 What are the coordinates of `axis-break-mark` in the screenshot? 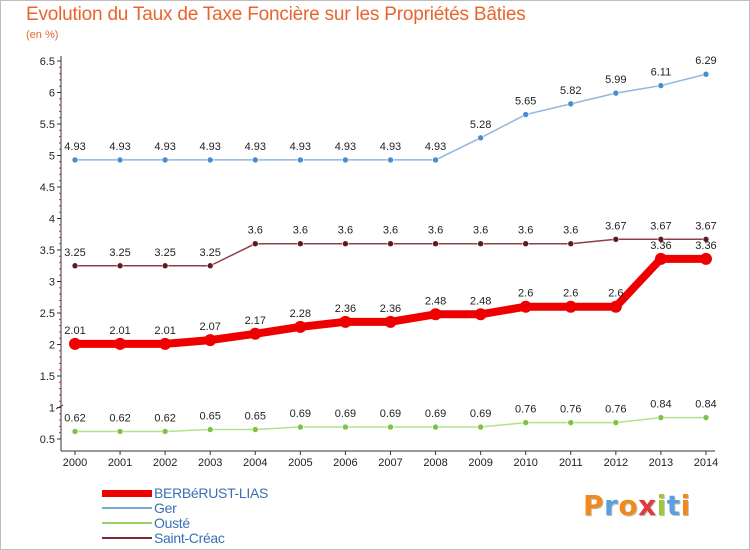 It's located at (59, 407).